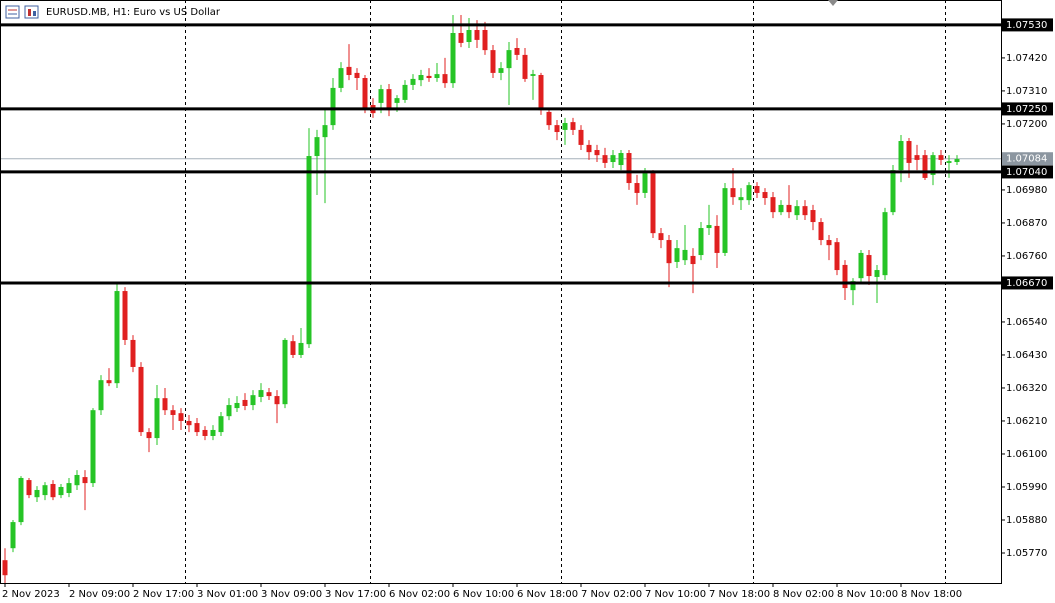  I want to click on icon-window, so click(12, 12).